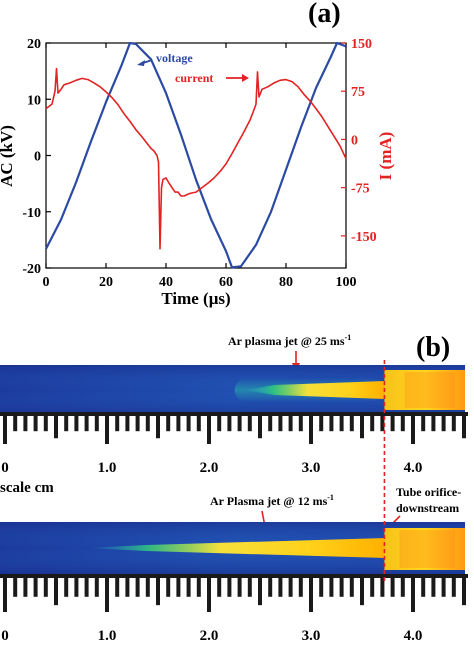  I want to click on legend-voltage: voltage, so click(174, 58).